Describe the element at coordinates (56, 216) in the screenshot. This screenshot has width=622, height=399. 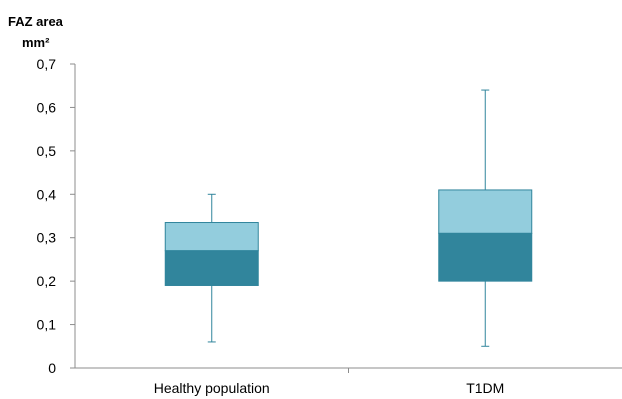
I see `y-axis-ticks: 0 0,1 0,2 0,3 0,4 0,5 0,6 0,7` at that location.